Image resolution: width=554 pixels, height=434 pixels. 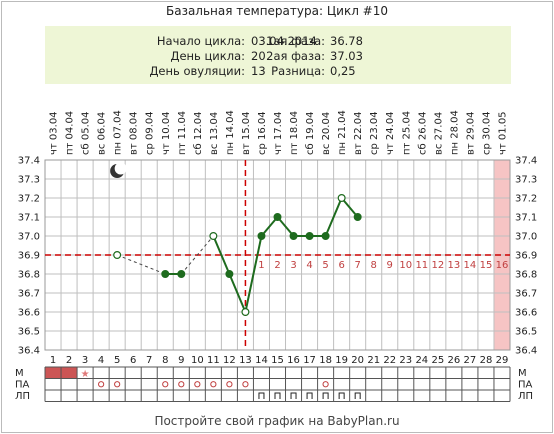 I want to click on x-tick-label: 13, so click(x=245, y=360).